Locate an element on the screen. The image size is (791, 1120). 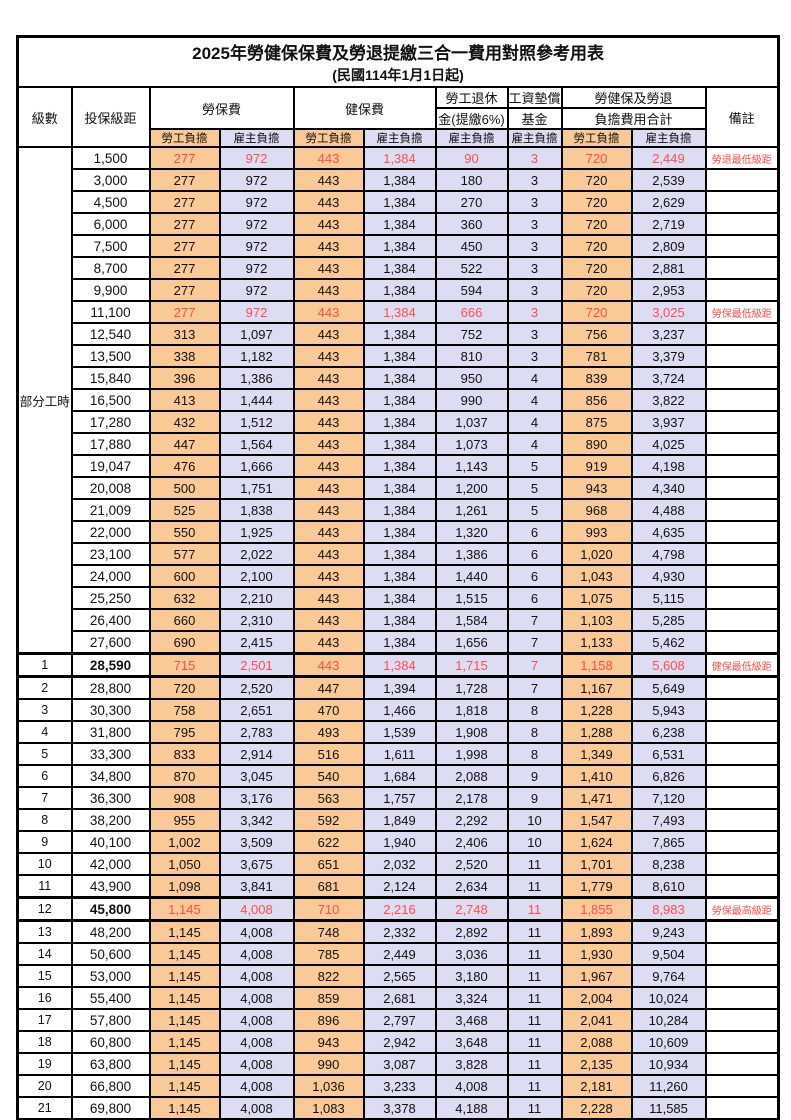
cell-value: 3,822 is located at coordinates (668, 400).